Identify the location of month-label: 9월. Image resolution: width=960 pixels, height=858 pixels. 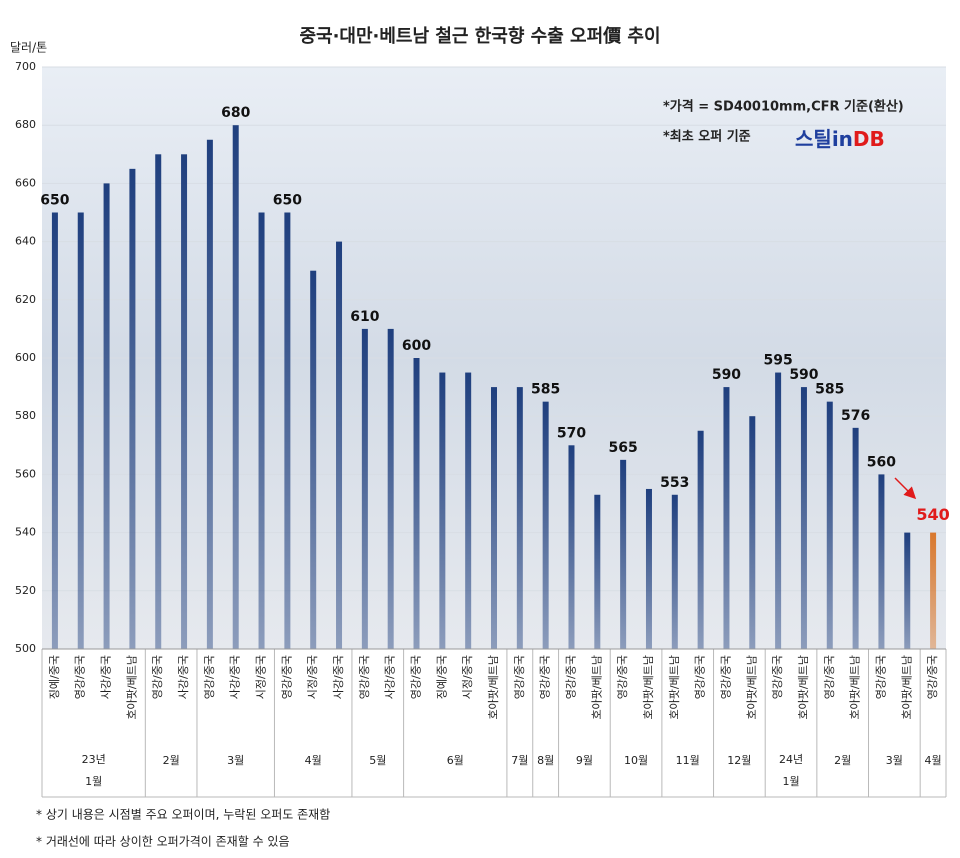
(584, 760).